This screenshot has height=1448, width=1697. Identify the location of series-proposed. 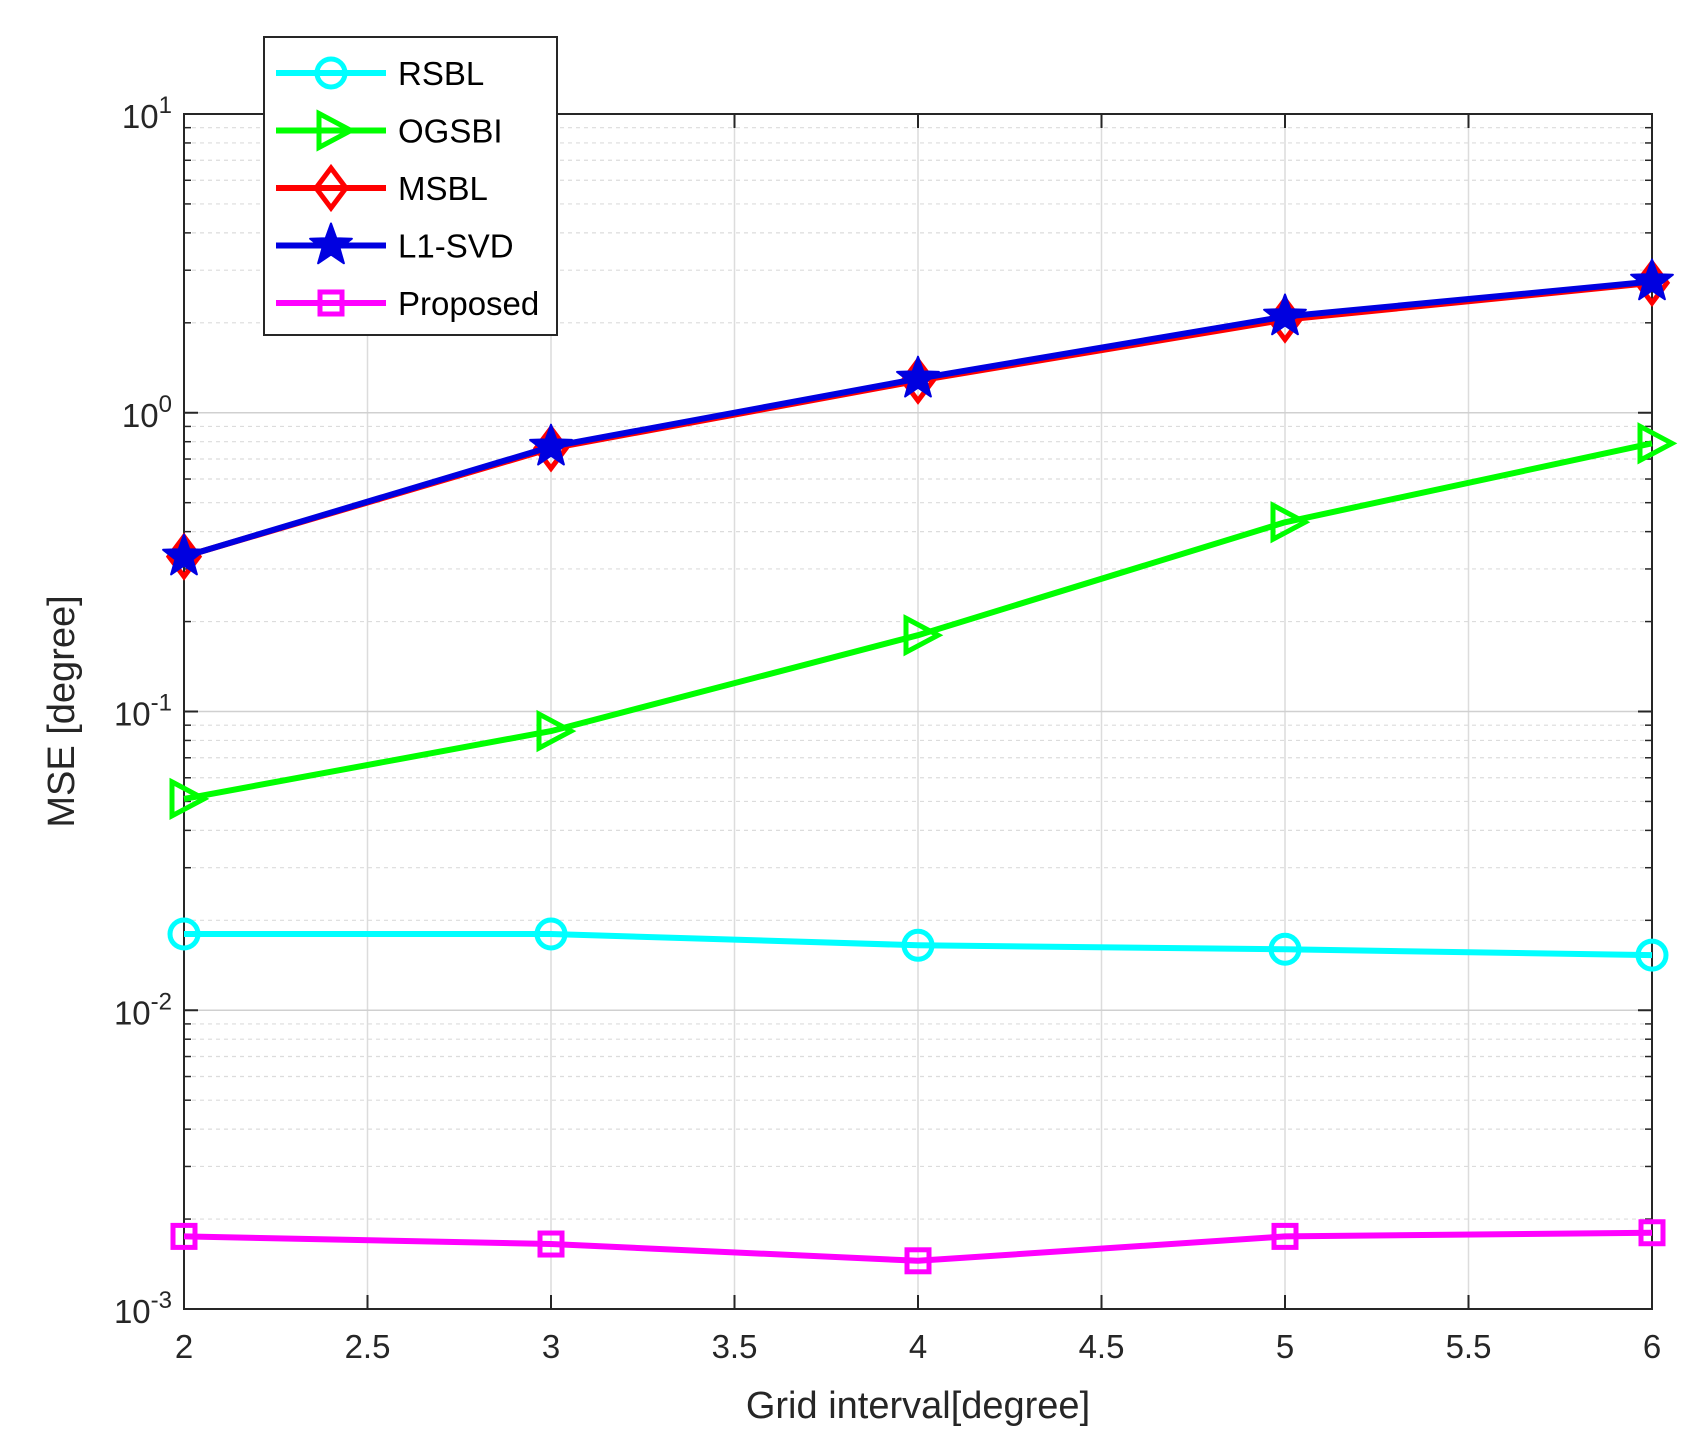
(918, 1247).